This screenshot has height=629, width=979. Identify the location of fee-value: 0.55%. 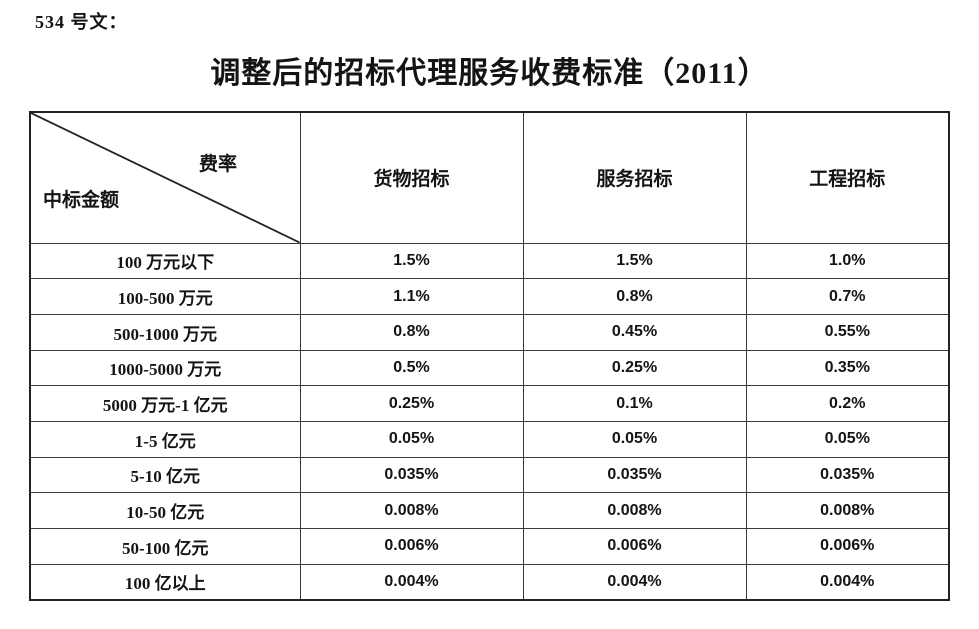
(847, 332).